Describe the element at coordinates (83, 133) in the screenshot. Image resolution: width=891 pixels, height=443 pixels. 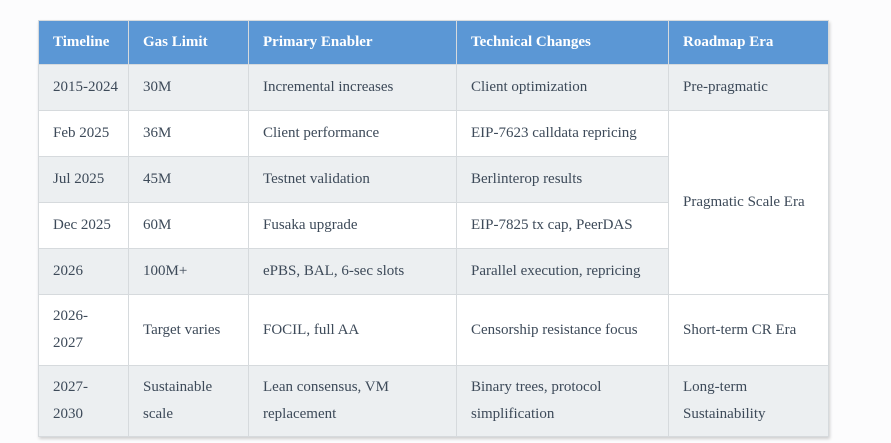
I see `cell-timeline: Feb 2025` at that location.